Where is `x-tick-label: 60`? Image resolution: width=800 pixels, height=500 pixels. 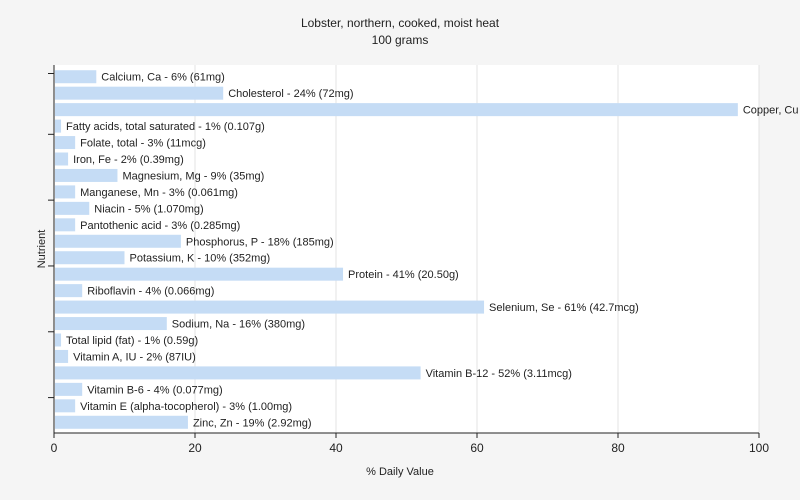 x-tick-label: 60 is located at coordinates (477, 448).